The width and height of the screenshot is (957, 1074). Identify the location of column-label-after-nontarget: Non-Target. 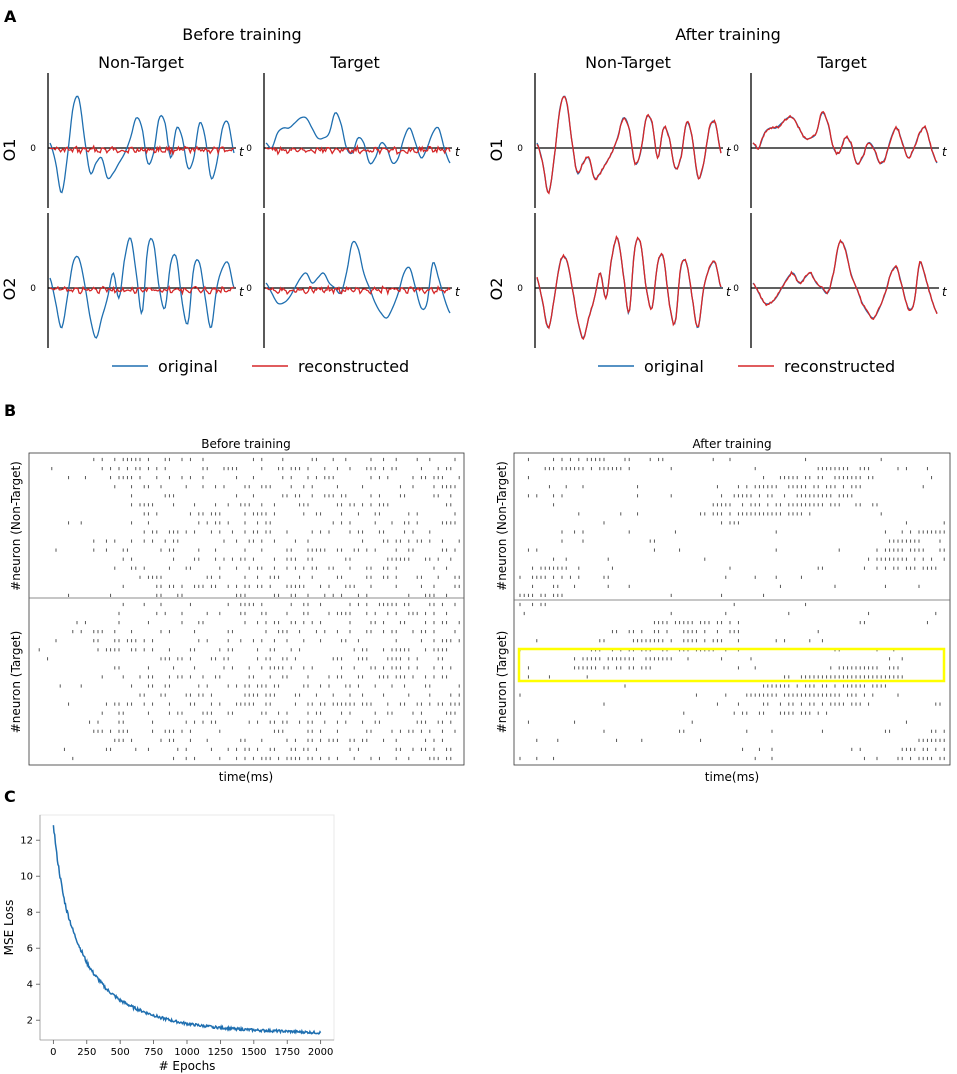
(628, 62).